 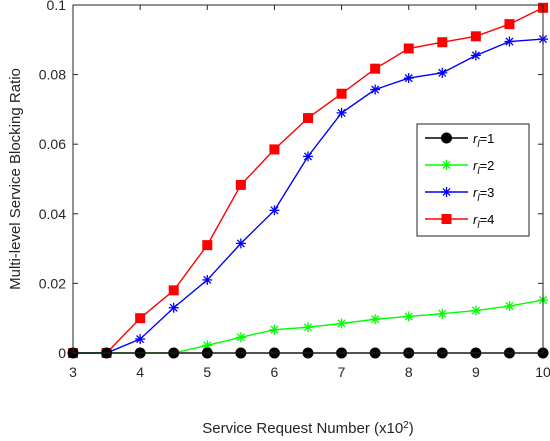 I want to click on legend-label: rl=3, so click(x=483, y=194).